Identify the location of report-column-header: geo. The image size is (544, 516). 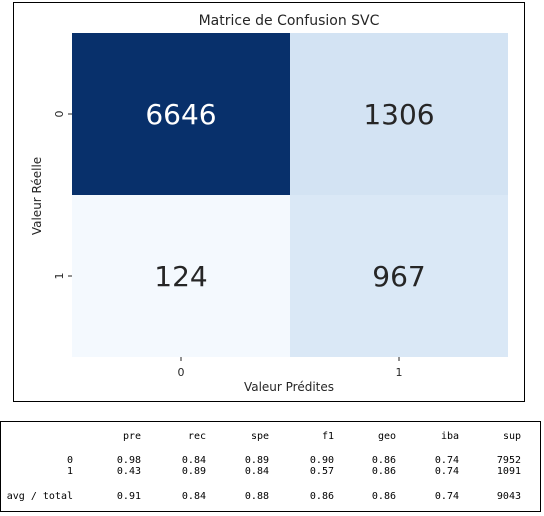
(386, 436).